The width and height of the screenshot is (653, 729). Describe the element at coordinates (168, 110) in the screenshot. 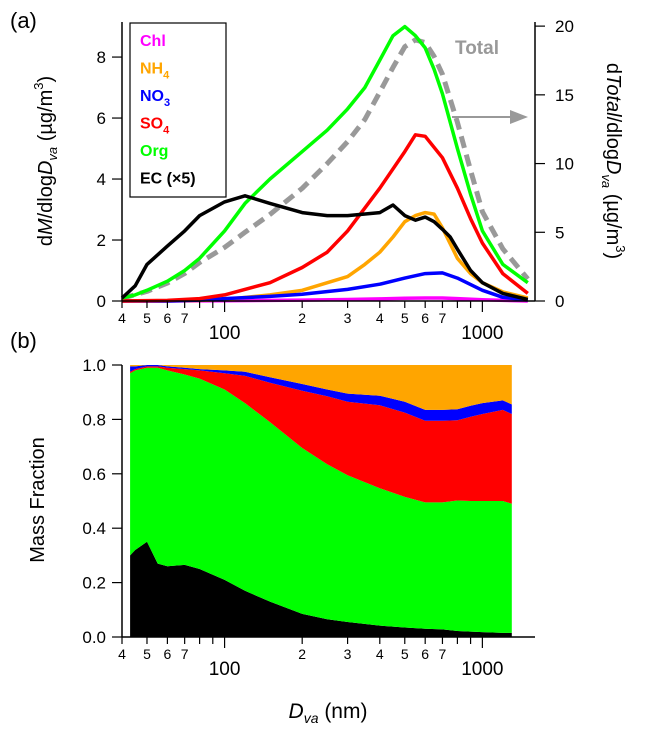

I see `legend-entries: Chl NH4 NO3 SO4 Org EC (×5)` at that location.